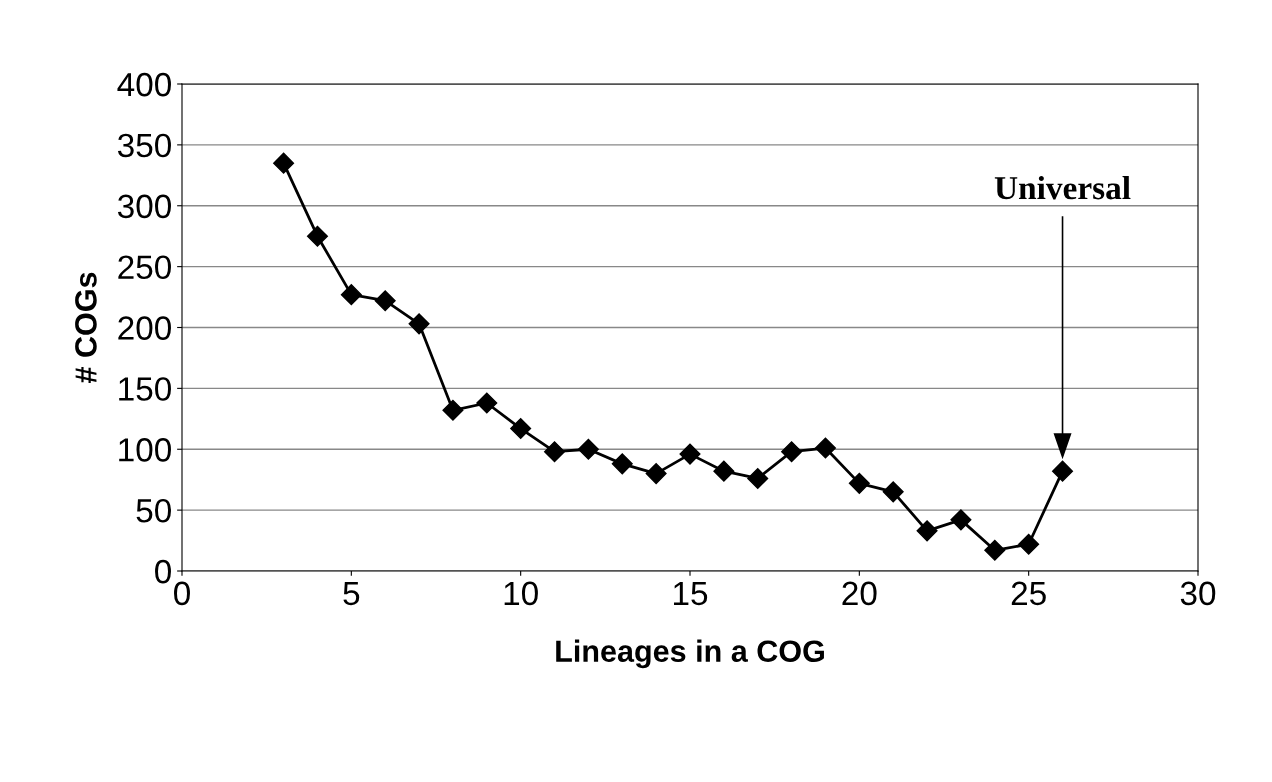  I want to click on y-tick-label: 50, so click(153, 510).